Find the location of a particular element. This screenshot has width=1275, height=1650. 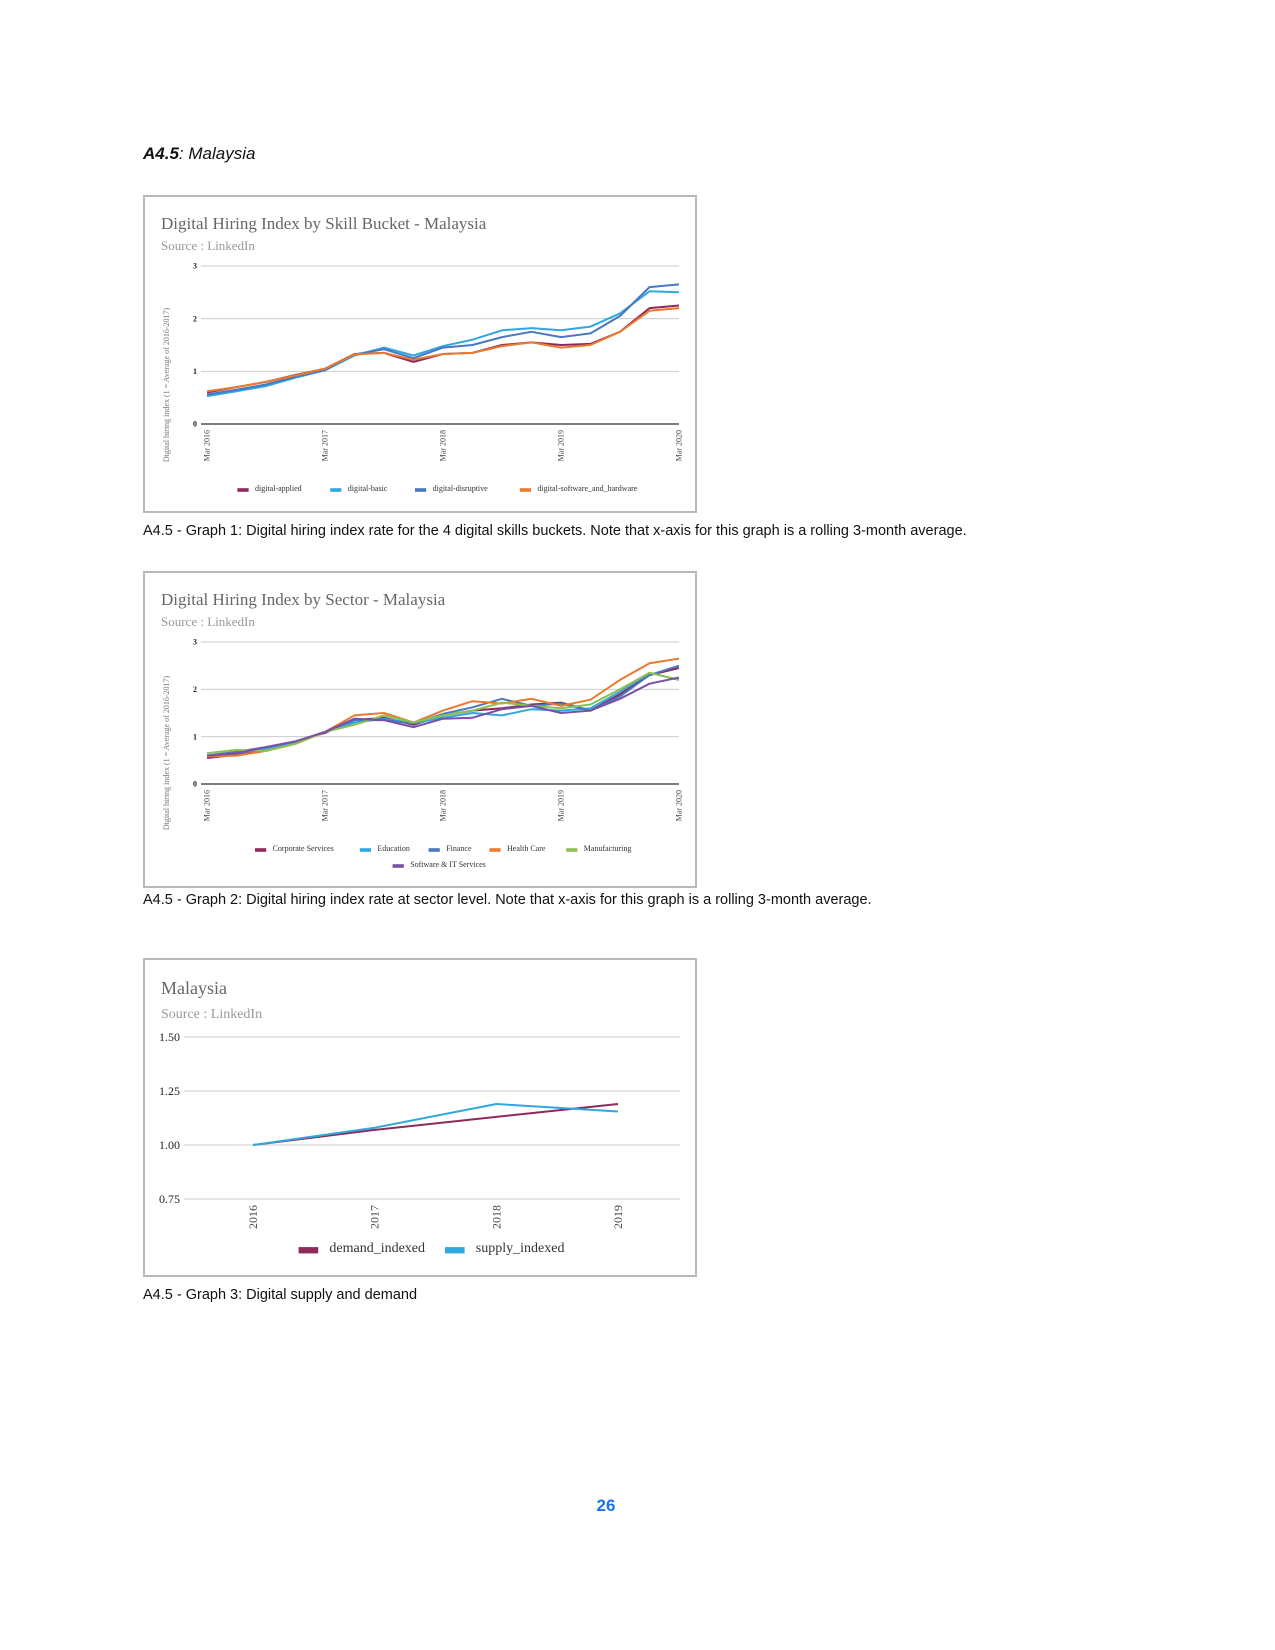

series-line-digital-disruptive is located at coordinates (443, 339).